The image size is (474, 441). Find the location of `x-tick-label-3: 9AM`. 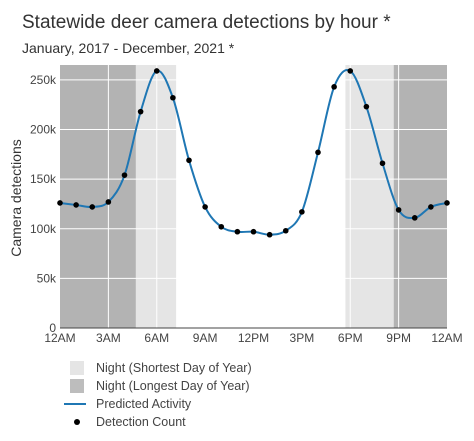

x-tick-label-3: 9AM is located at coordinates (205, 338).